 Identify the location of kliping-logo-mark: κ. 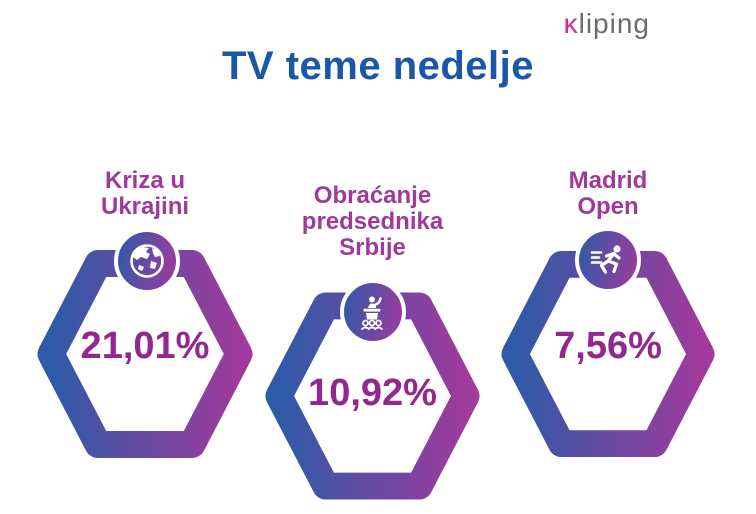
(571, 23).